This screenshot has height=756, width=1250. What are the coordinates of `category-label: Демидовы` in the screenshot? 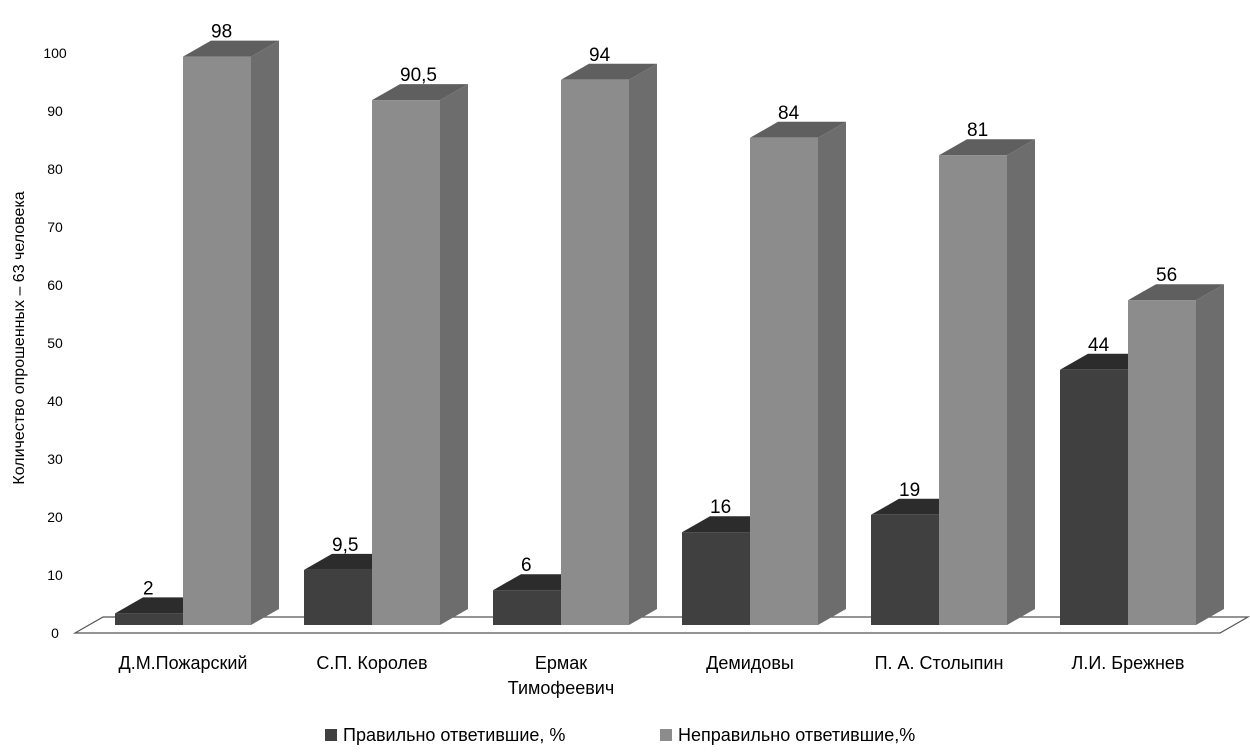 It's located at (750, 663).